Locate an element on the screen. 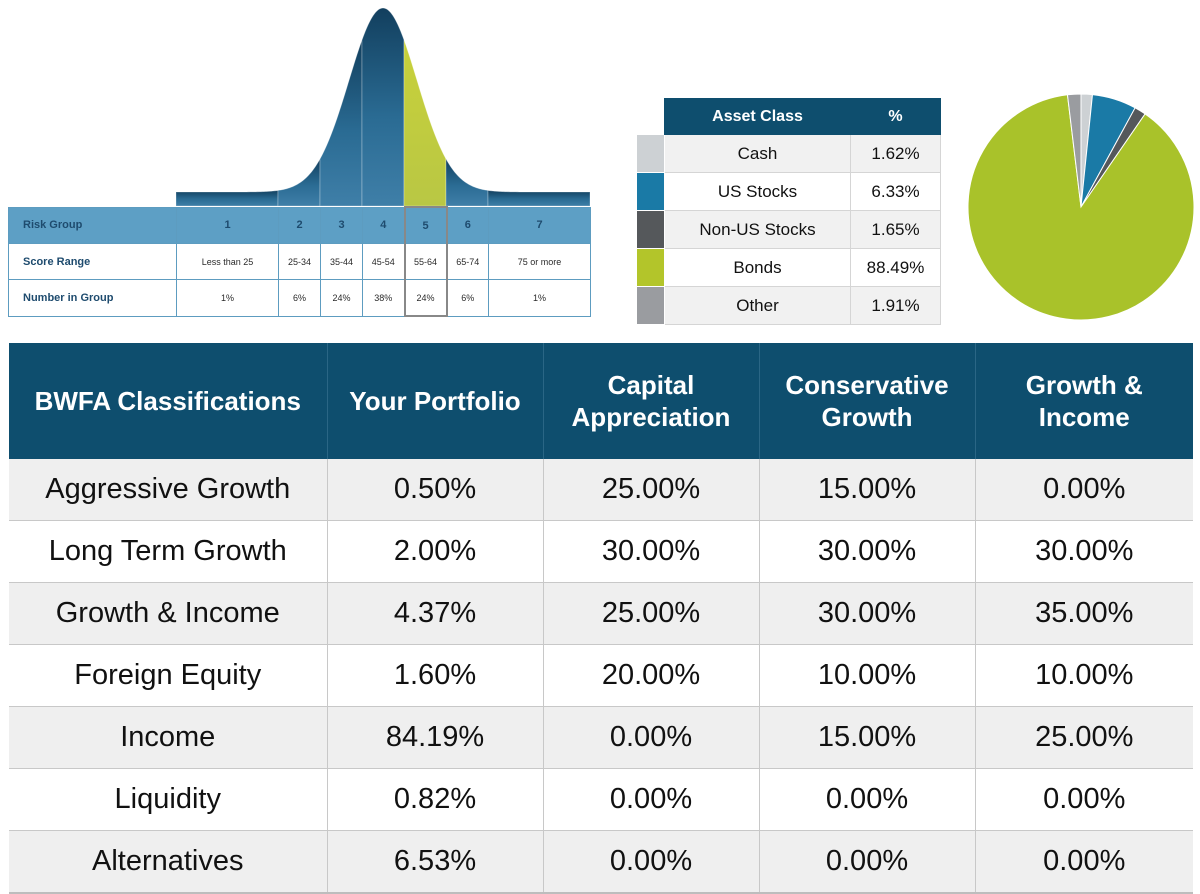  risk-group-row: Risk Group 1 2 3 4 5 6 7 is located at coordinates (299, 225).